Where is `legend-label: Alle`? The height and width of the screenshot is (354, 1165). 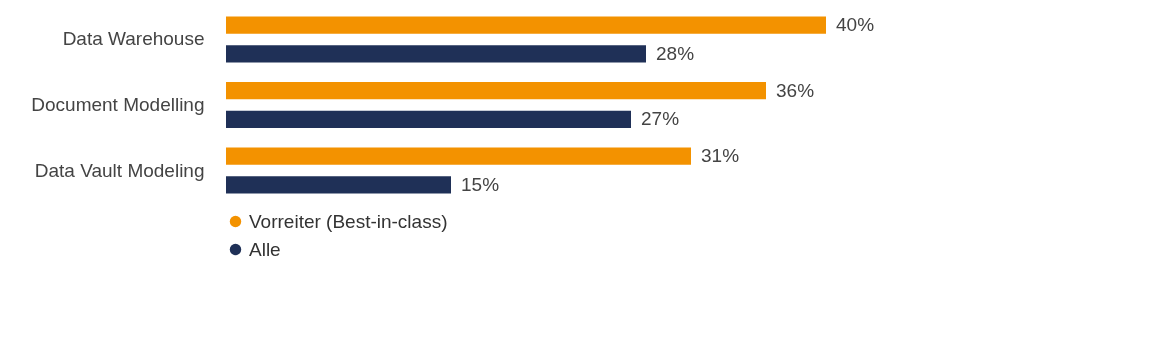 legend-label: Alle is located at coordinates (265, 249).